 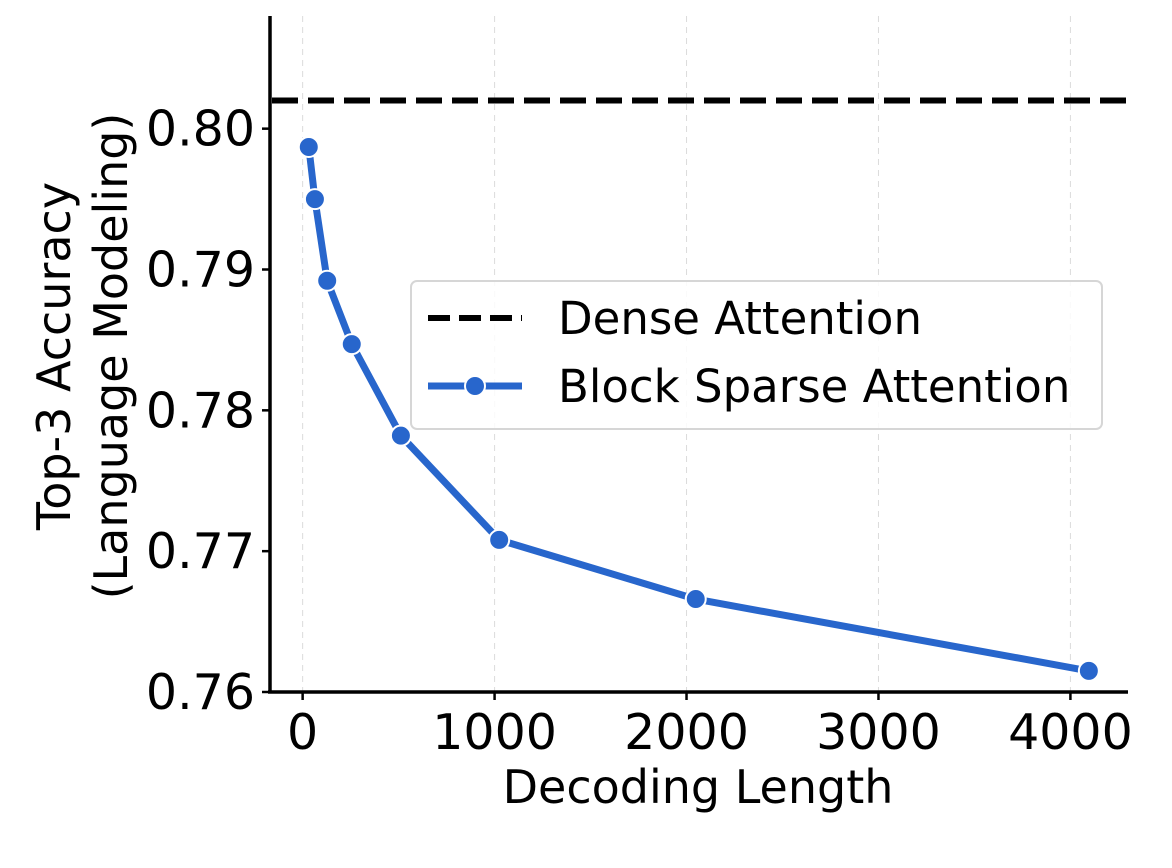 What do you see at coordinates (494, 732) in the screenshot?
I see `x-tick-label: 1000` at bounding box center [494, 732].